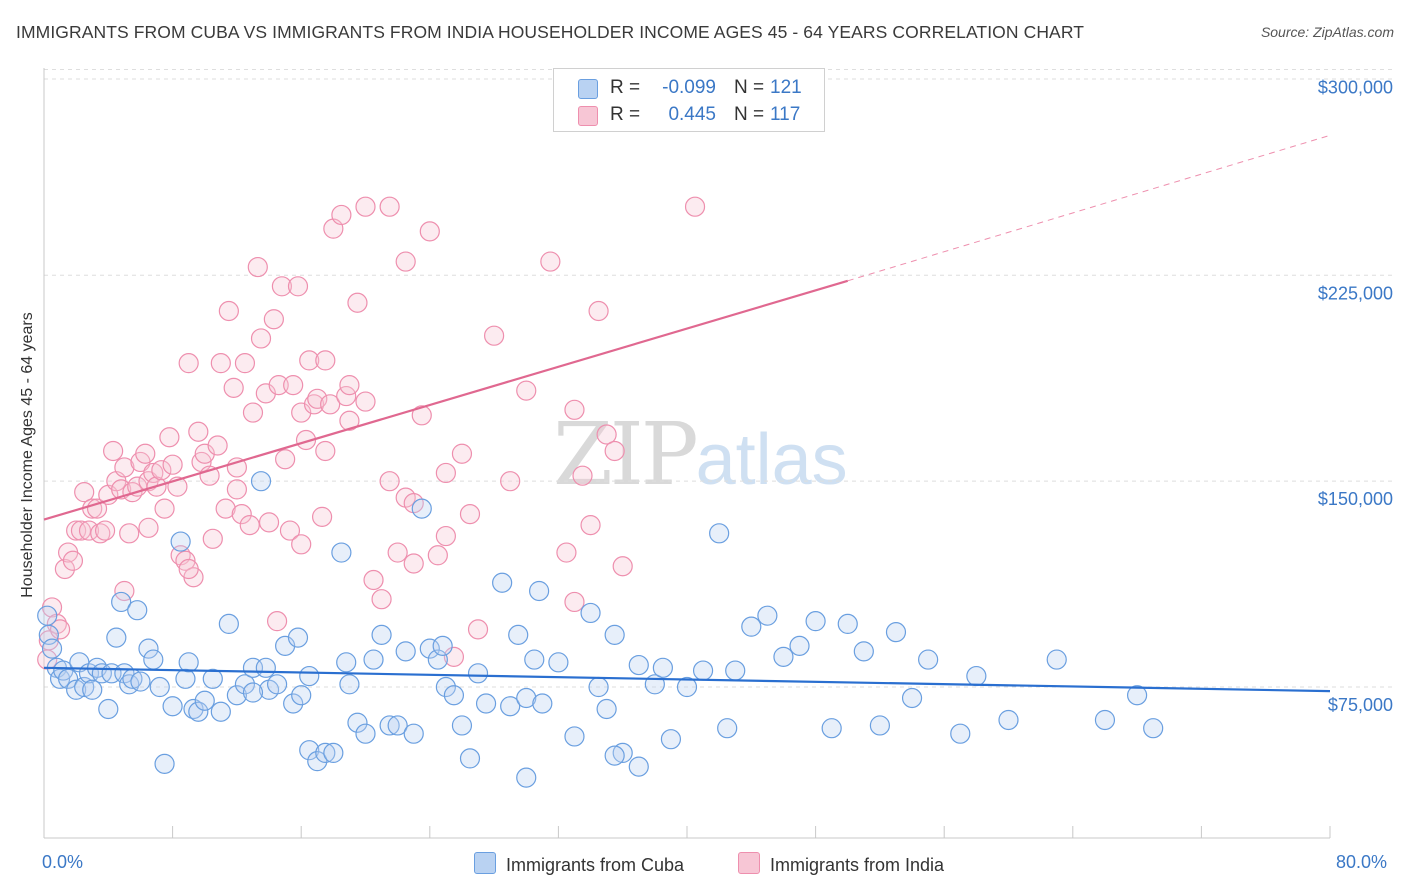  Describe the element at coordinates (1355, 293) in the screenshot. I see `y-tick-label: $225,000` at that location.